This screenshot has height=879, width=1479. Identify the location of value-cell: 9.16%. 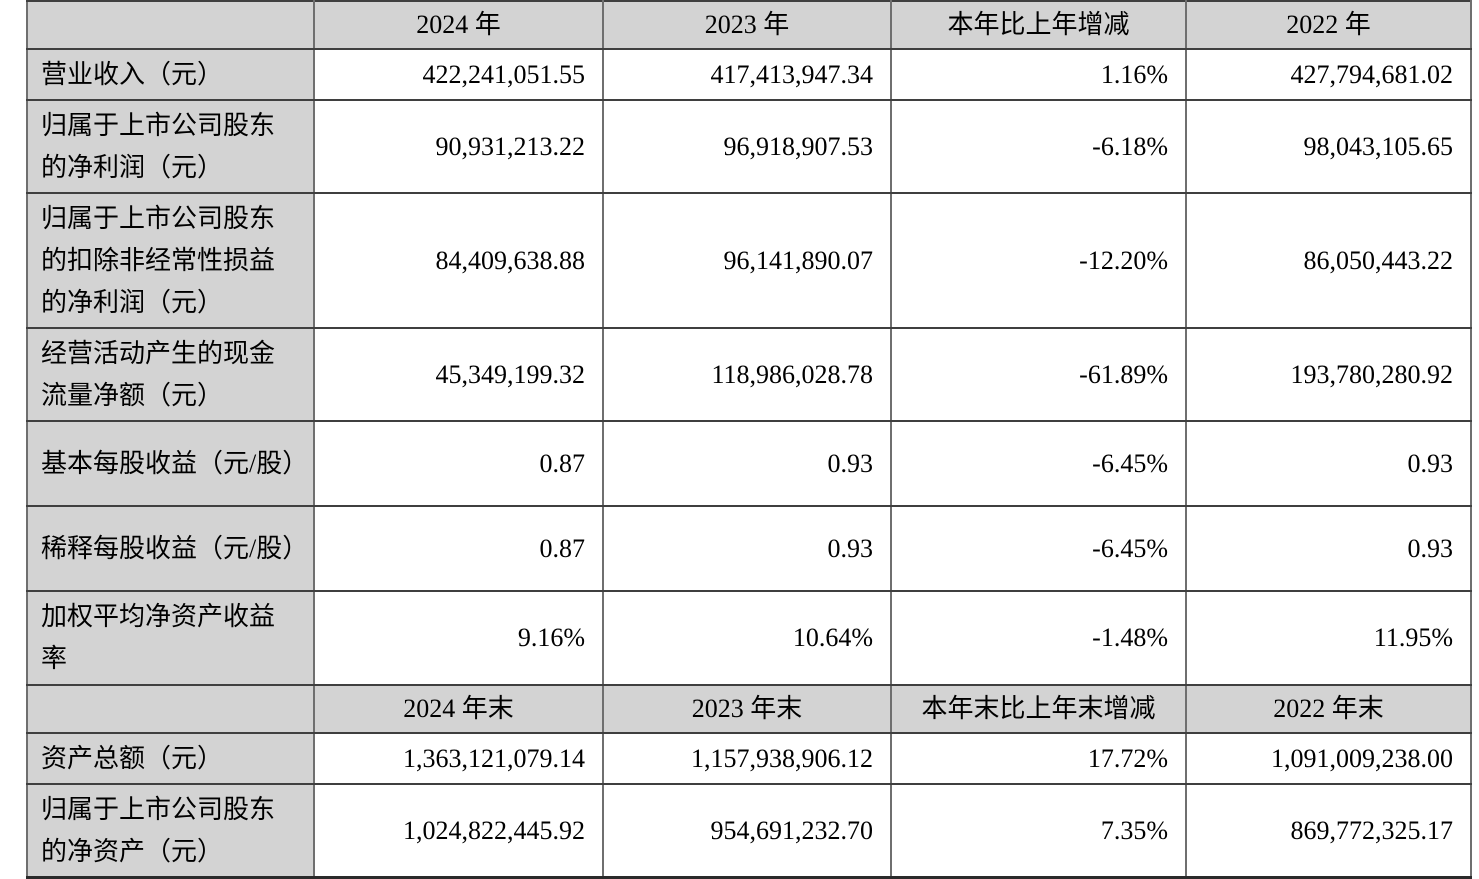
(458, 638).